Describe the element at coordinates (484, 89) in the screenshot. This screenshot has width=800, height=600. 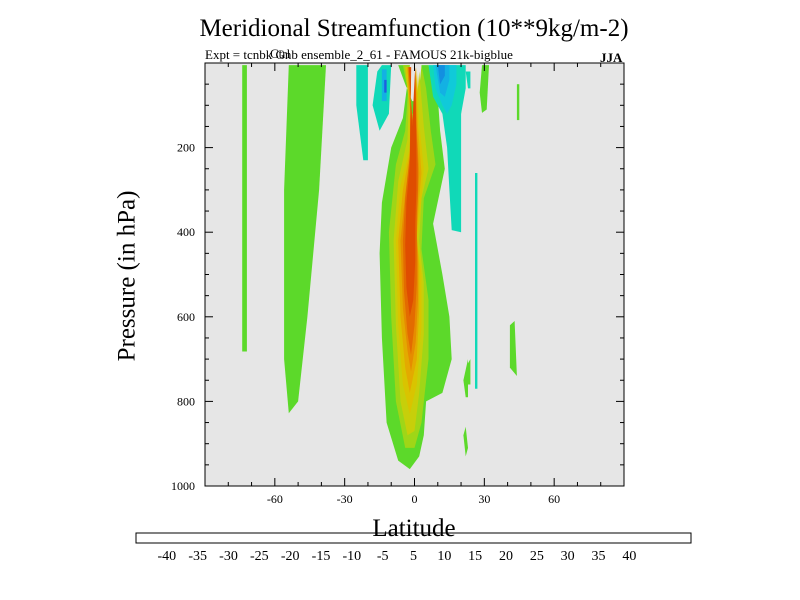
I see `contour-nh-positive-streak-b` at that location.